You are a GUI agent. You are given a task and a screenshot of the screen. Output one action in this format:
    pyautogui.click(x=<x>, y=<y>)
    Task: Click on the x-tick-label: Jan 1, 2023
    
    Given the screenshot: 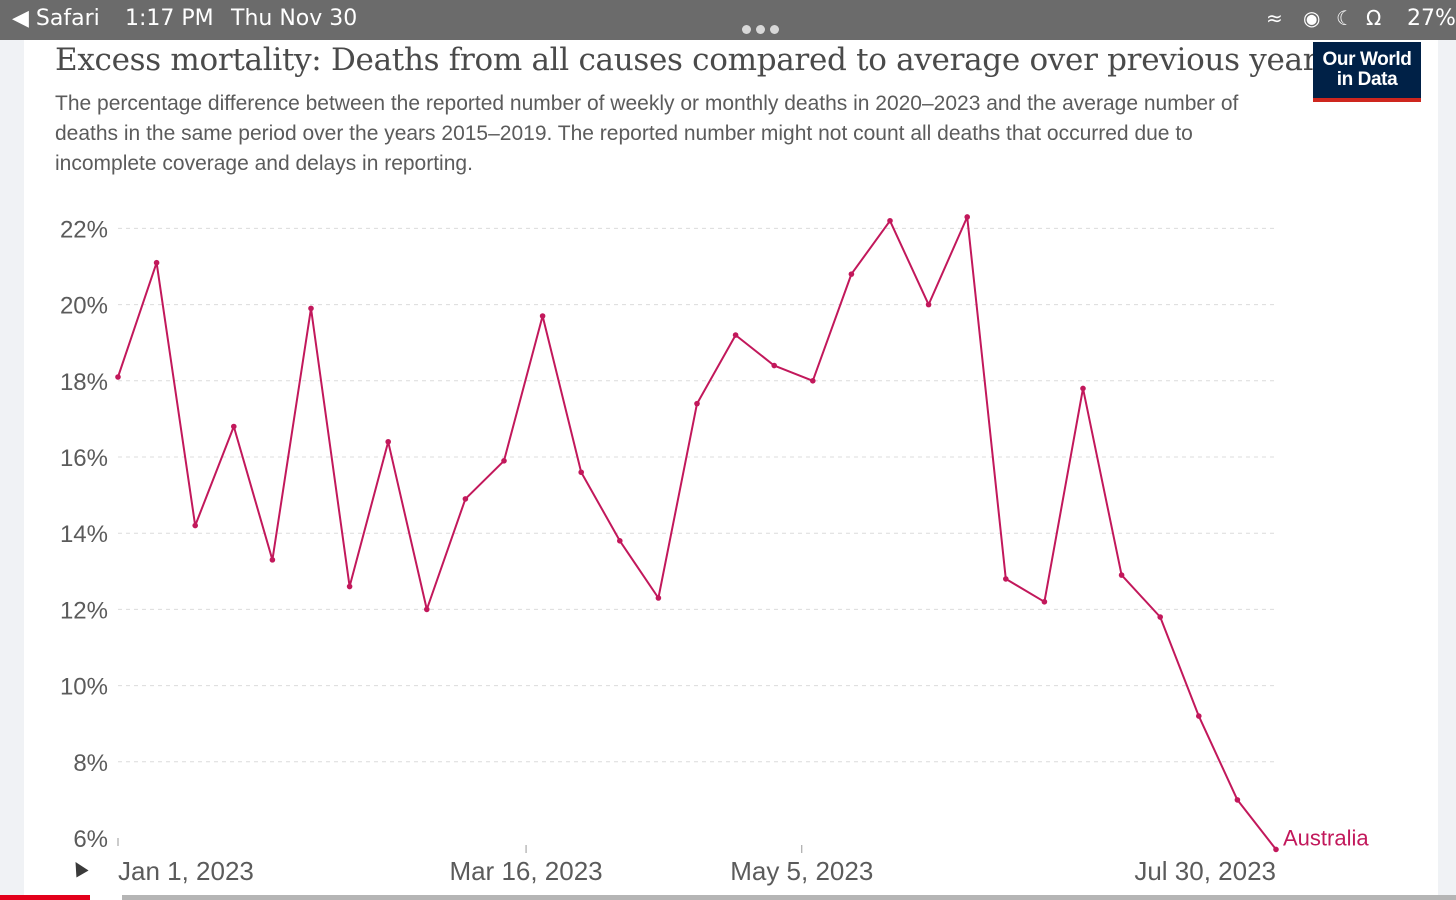 What is the action you would take?
    pyautogui.click(x=186, y=871)
    